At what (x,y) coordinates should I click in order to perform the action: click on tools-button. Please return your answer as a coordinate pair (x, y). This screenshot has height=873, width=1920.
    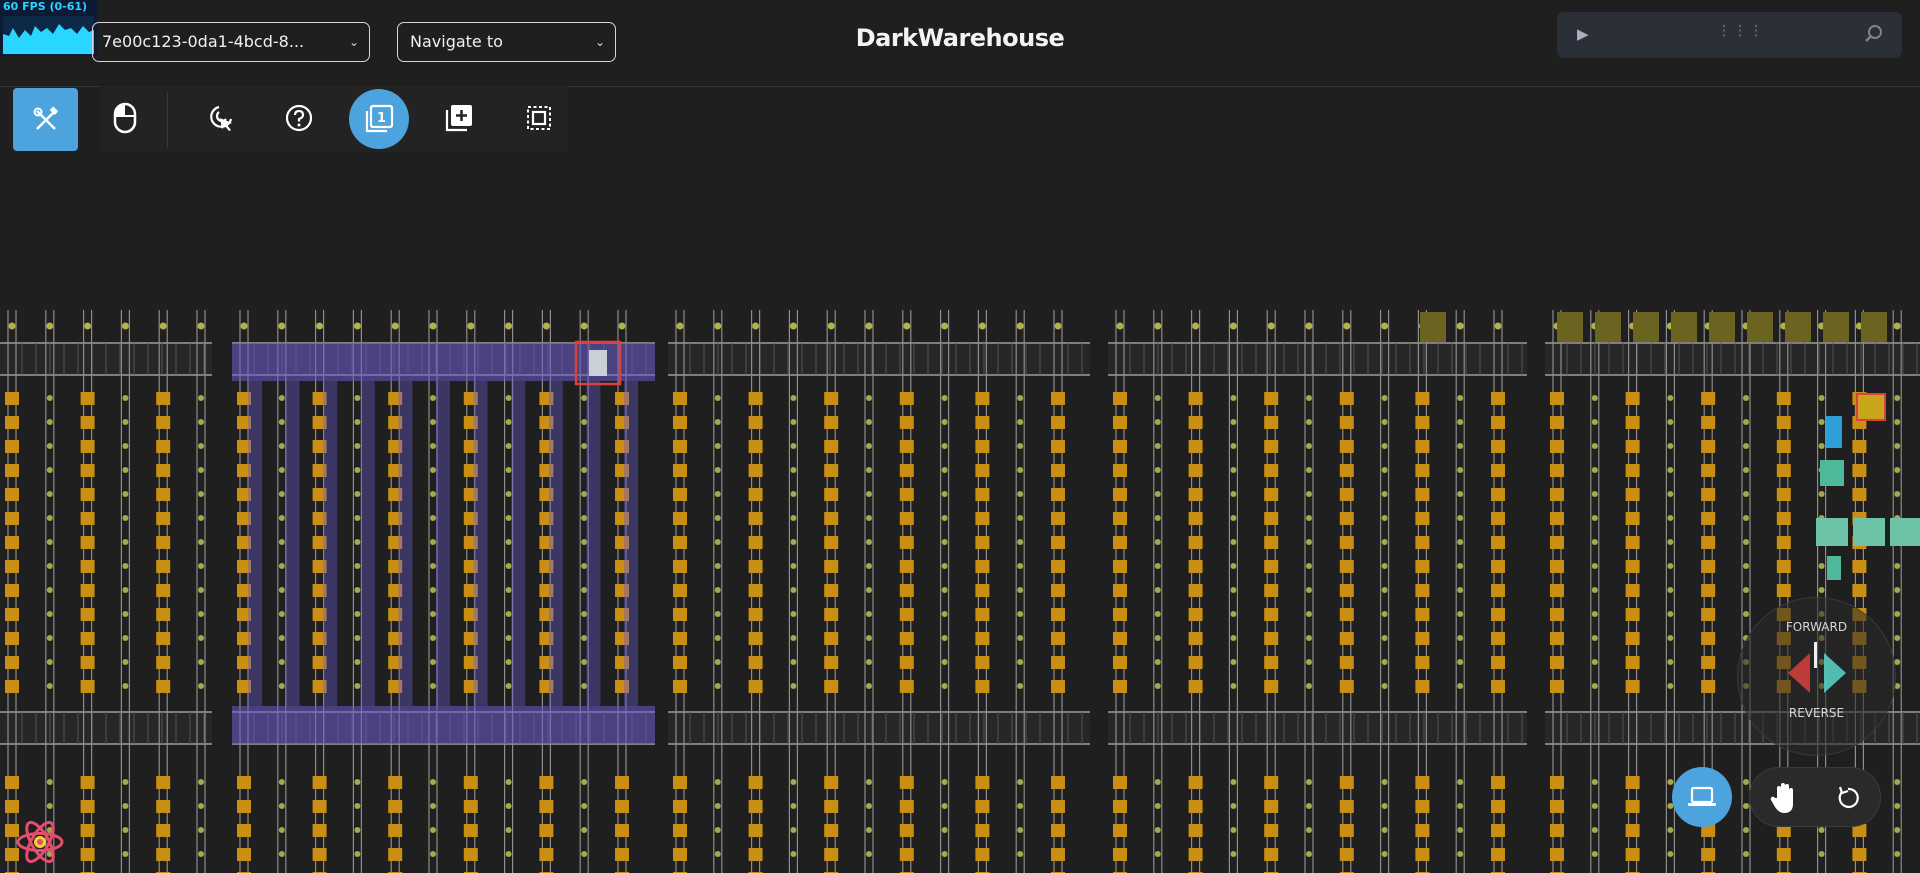
    Looking at the image, I should click on (45, 119).